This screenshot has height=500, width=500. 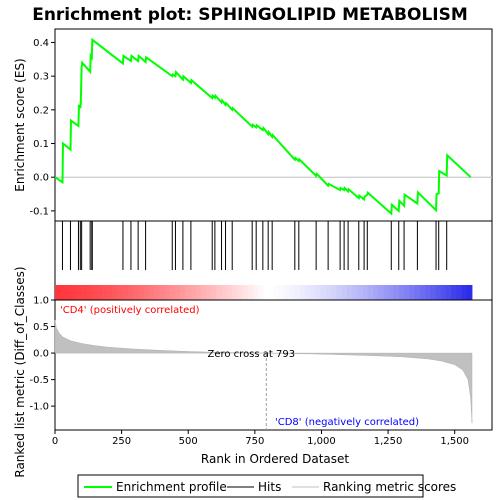 I want to click on metric-tick-label: -1.0, so click(x=39, y=407).